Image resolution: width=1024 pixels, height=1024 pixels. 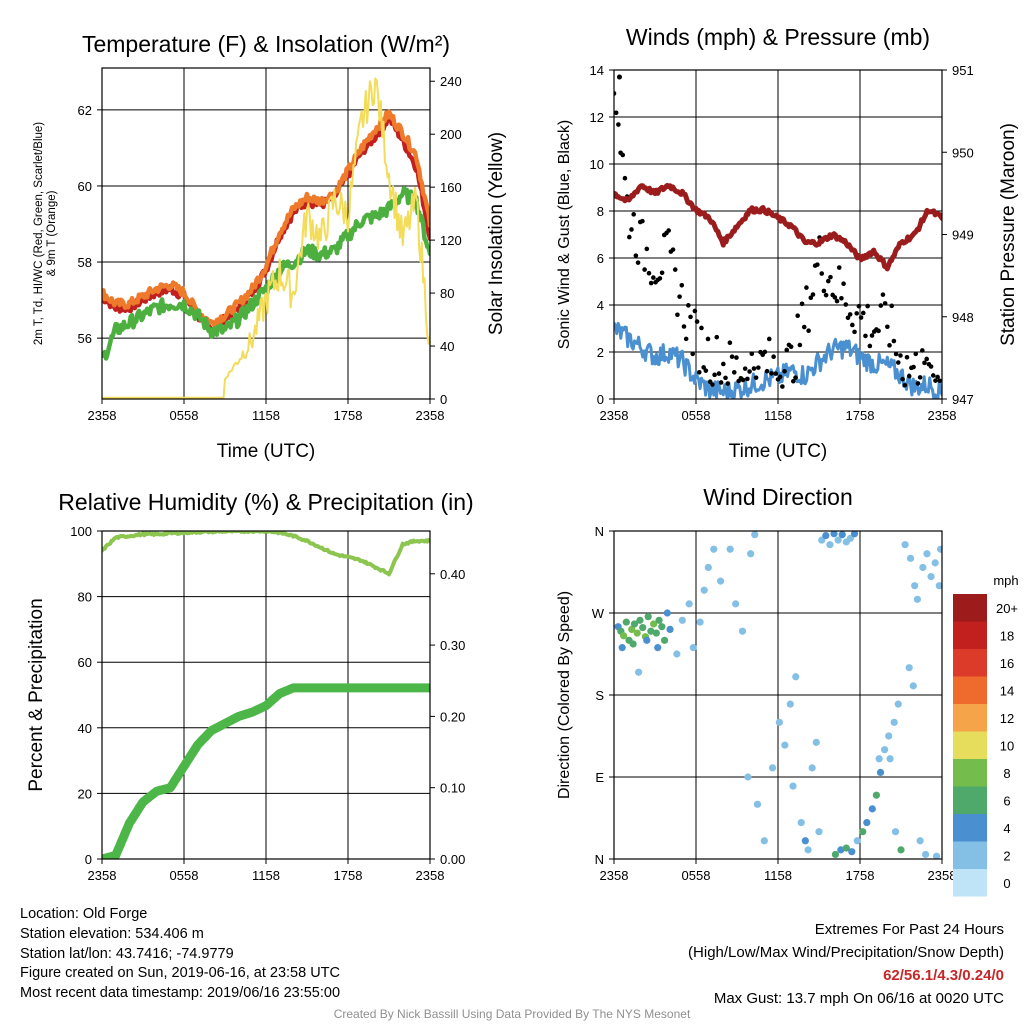 I want to click on max-gust-text: Max Gust: 13.7 mph On 06/16 at 0020 UTC, so click(x=858, y=998).